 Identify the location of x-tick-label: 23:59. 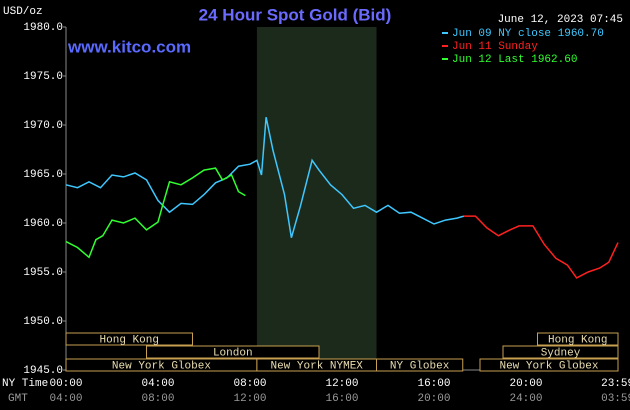
(615, 384).